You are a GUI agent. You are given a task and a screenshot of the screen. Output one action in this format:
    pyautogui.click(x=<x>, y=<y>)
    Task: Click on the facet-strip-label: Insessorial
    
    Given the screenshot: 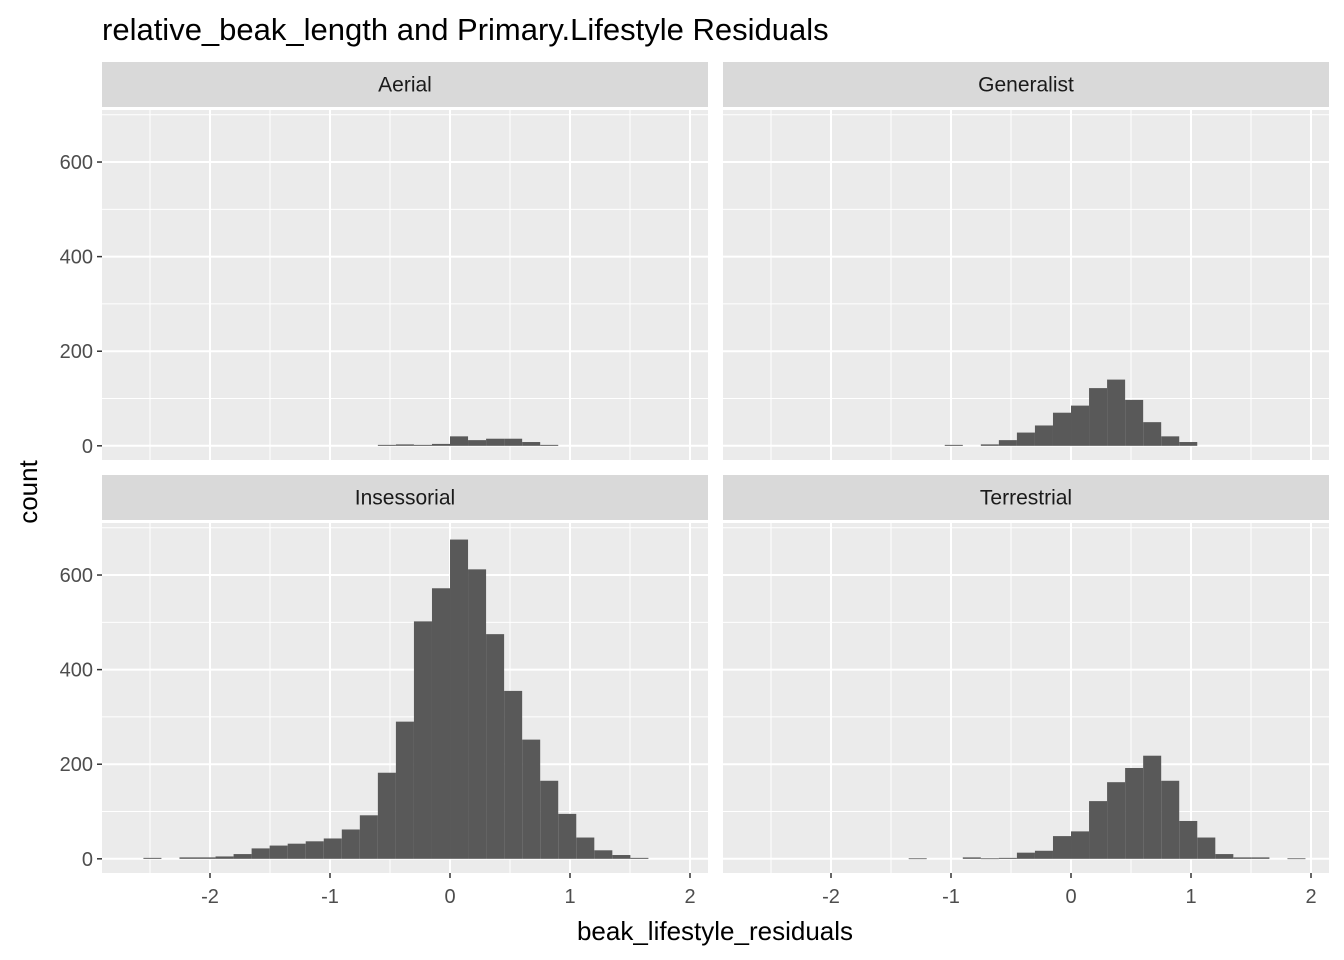 What is the action you would take?
    pyautogui.click(x=405, y=498)
    